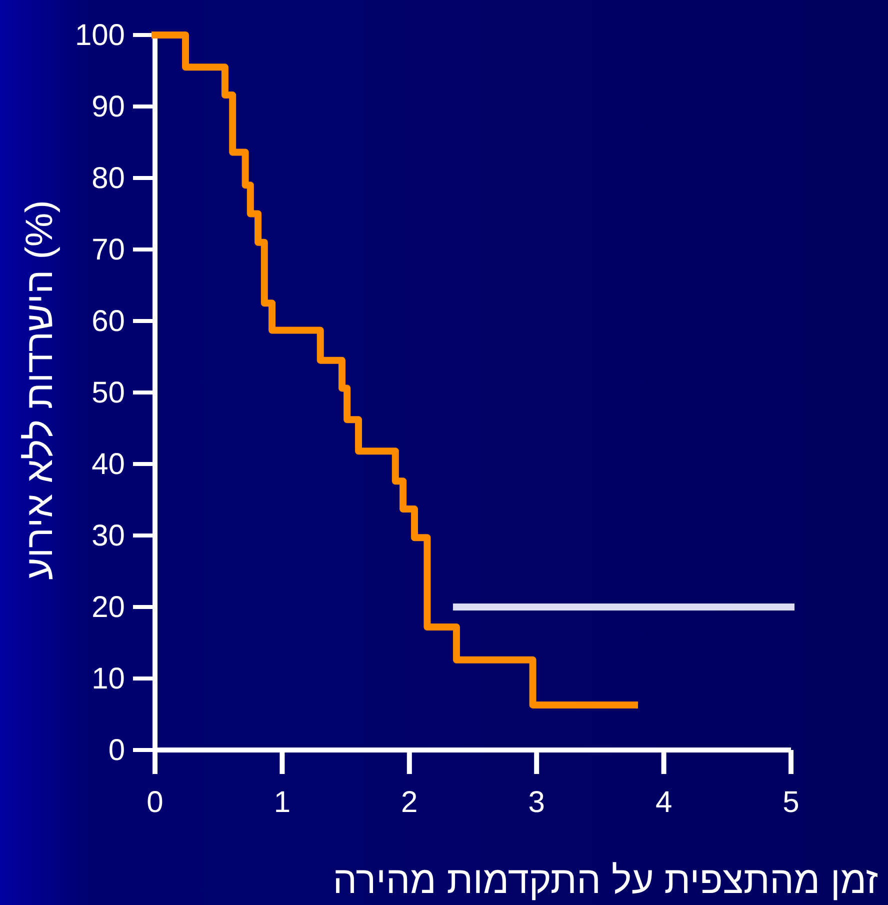  Describe the element at coordinates (108, 393) in the screenshot. I see `y-tick-label: 50` at that location.